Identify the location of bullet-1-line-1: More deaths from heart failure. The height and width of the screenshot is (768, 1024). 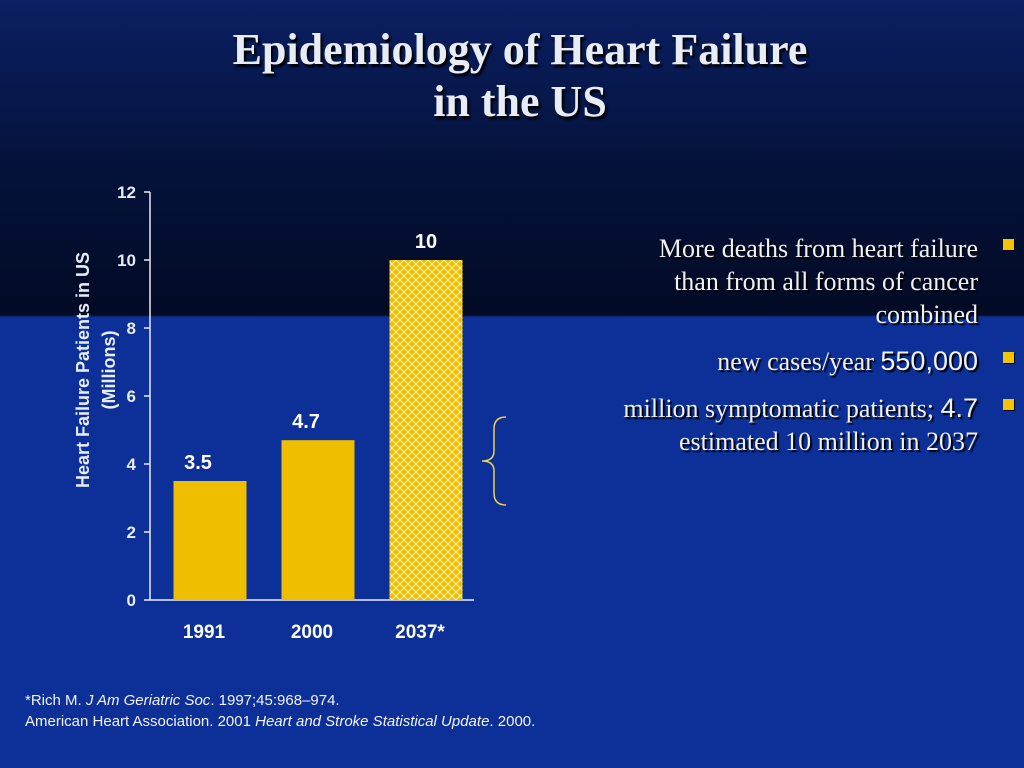
(818, 248).